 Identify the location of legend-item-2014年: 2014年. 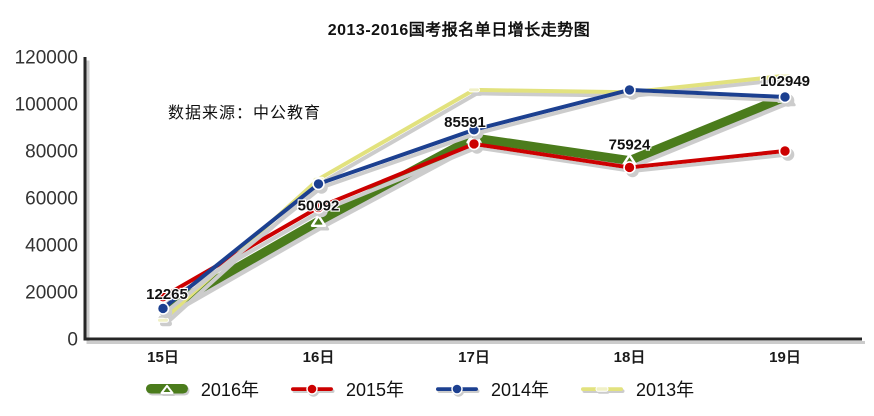
(491, 389).